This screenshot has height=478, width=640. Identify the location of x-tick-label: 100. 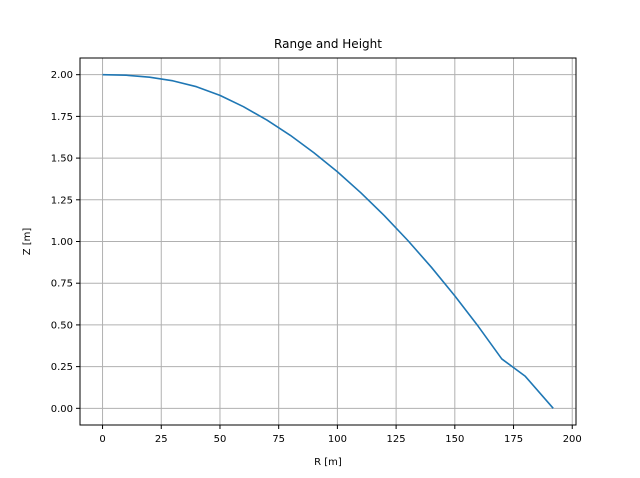
(337, 439).